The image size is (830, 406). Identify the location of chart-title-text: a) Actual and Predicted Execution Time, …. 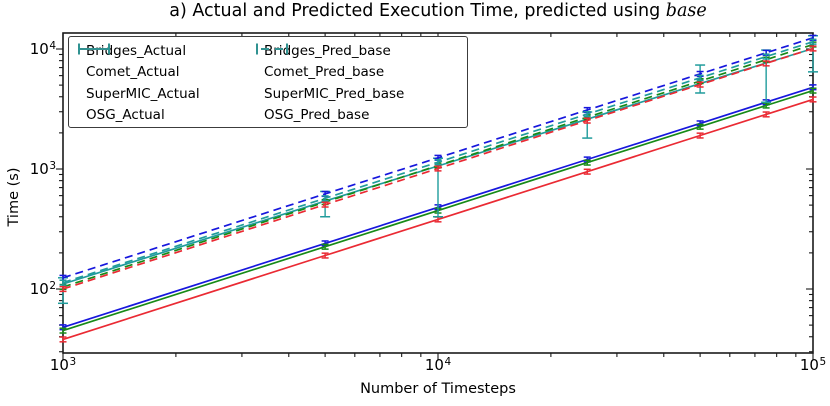
(417, 11).